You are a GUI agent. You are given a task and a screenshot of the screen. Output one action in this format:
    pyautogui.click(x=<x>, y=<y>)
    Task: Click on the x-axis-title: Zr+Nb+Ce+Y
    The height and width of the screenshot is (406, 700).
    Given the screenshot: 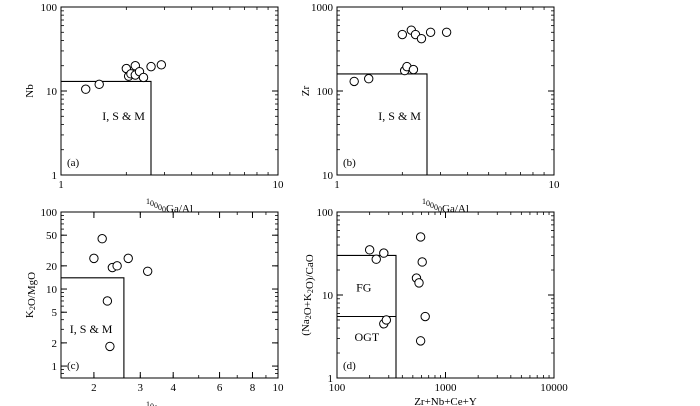 What is the action you would take?
    pyautogui.click(x=445, y=401)
    